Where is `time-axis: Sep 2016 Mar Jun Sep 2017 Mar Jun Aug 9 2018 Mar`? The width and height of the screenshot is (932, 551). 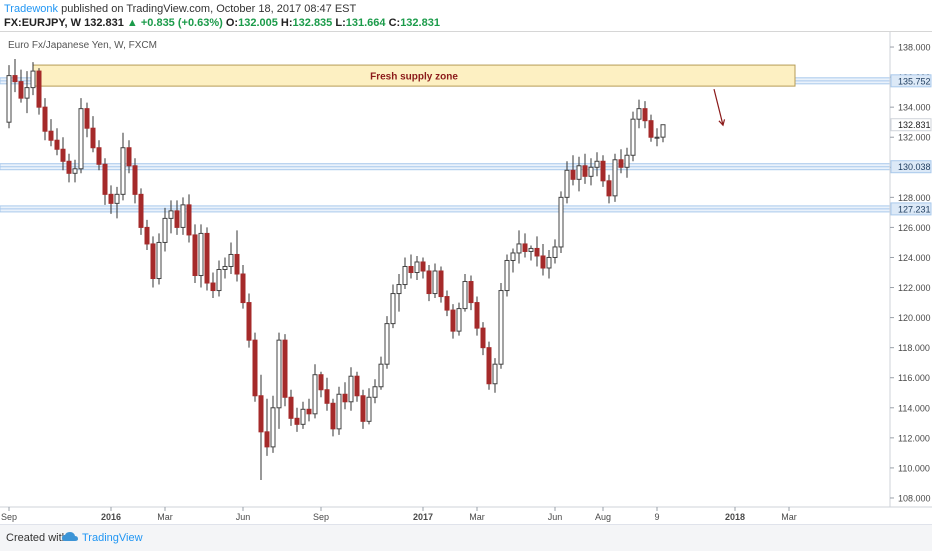
time-axis: Sep 2016 Mar Jun Sep 2017 Mar Jun Aug 9 2018 Mar is located at coordinates (399, 514).